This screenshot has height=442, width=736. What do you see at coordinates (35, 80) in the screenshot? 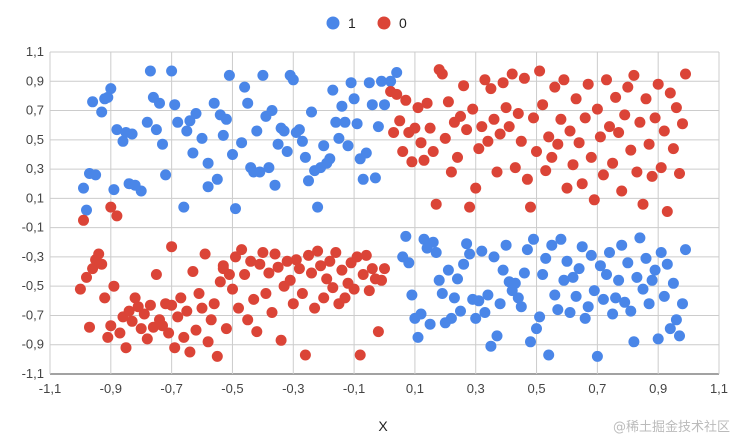
I see `y-tick-label: 0,9` at bounding box center [35, 80].